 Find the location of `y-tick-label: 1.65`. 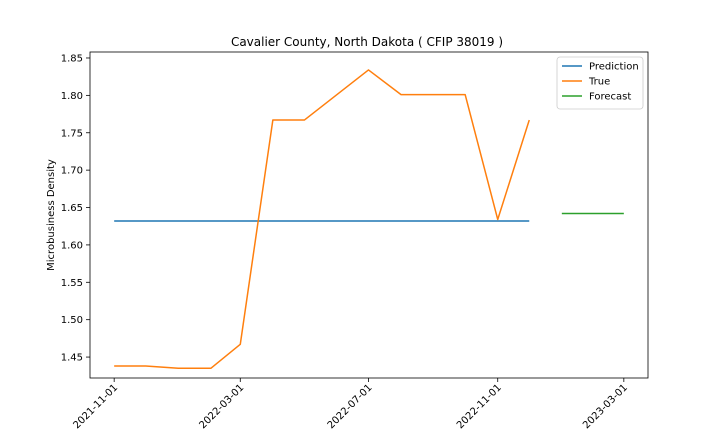

y-tick-label: 1.65 is located at coordinates (72, 208).